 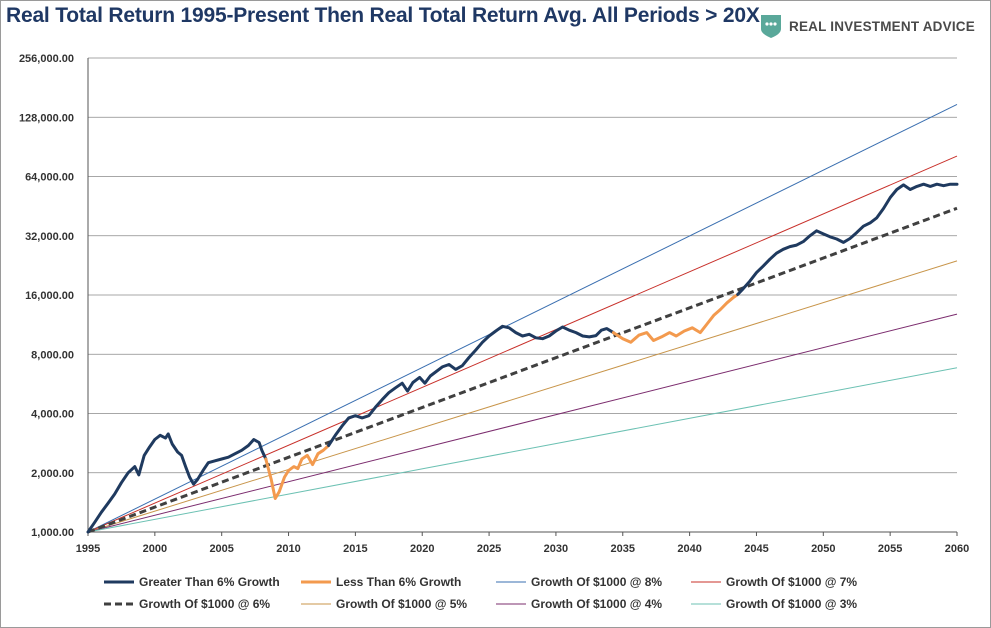 What do you see at coordinates (155, 549) in the screenshot?
I see `x-tick-label: 2000` at bounding box center [155, 549].